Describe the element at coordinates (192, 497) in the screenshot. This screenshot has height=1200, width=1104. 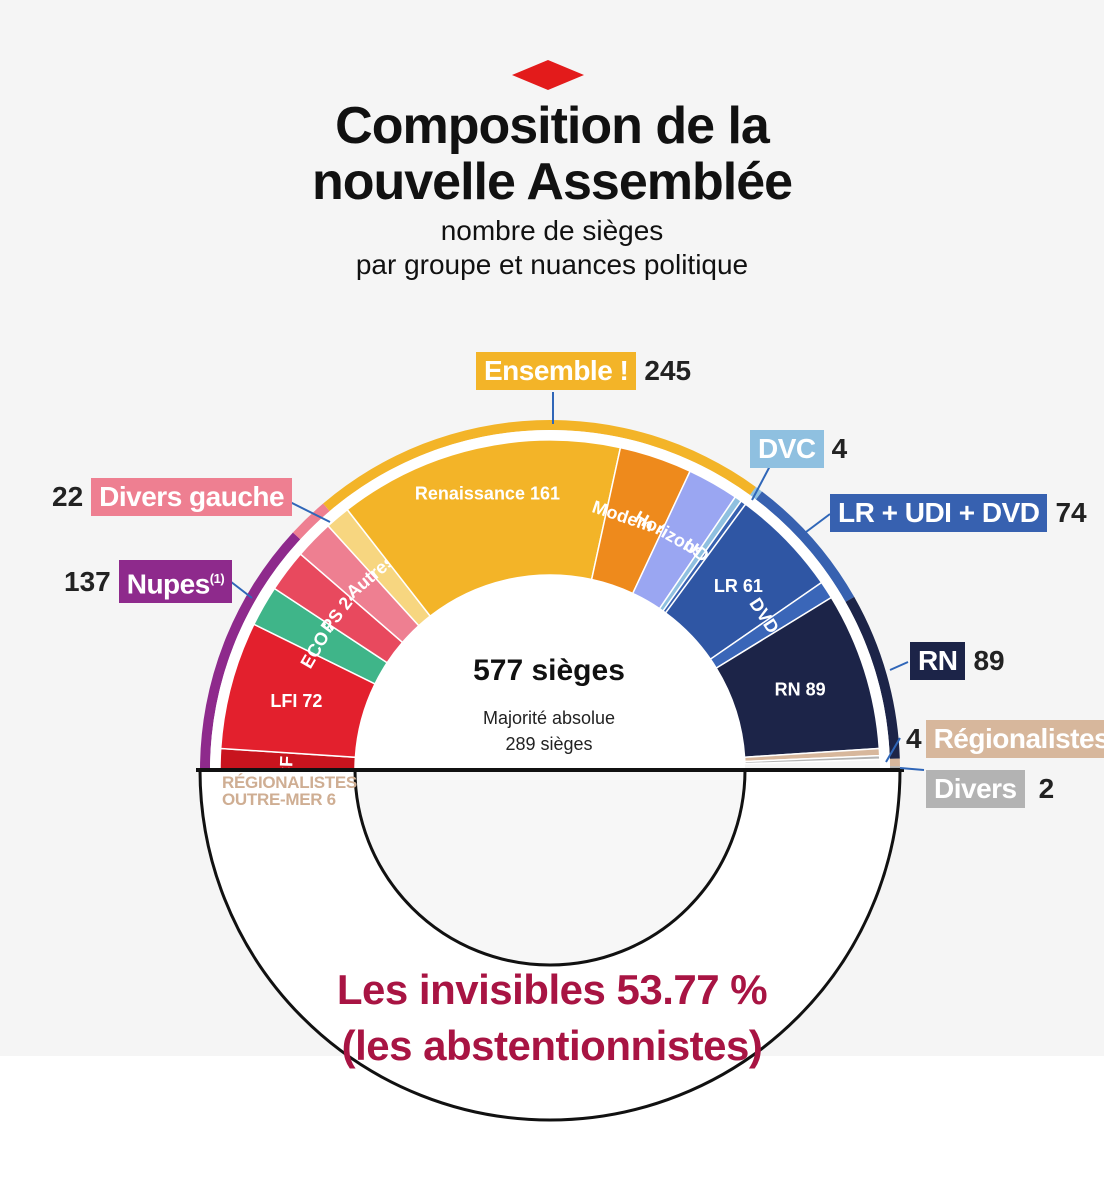
I see `divers-gauche-name: Divers gauche` at that location.